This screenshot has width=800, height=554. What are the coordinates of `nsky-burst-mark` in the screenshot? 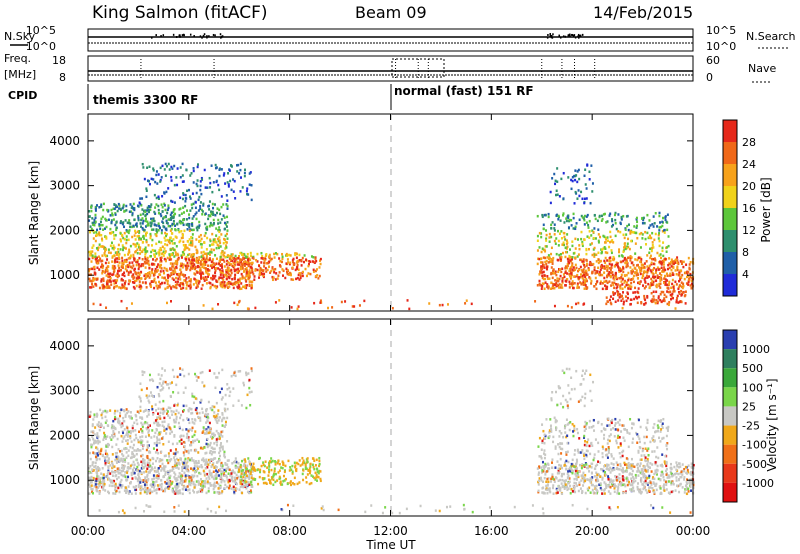 It's located at (580, 35).